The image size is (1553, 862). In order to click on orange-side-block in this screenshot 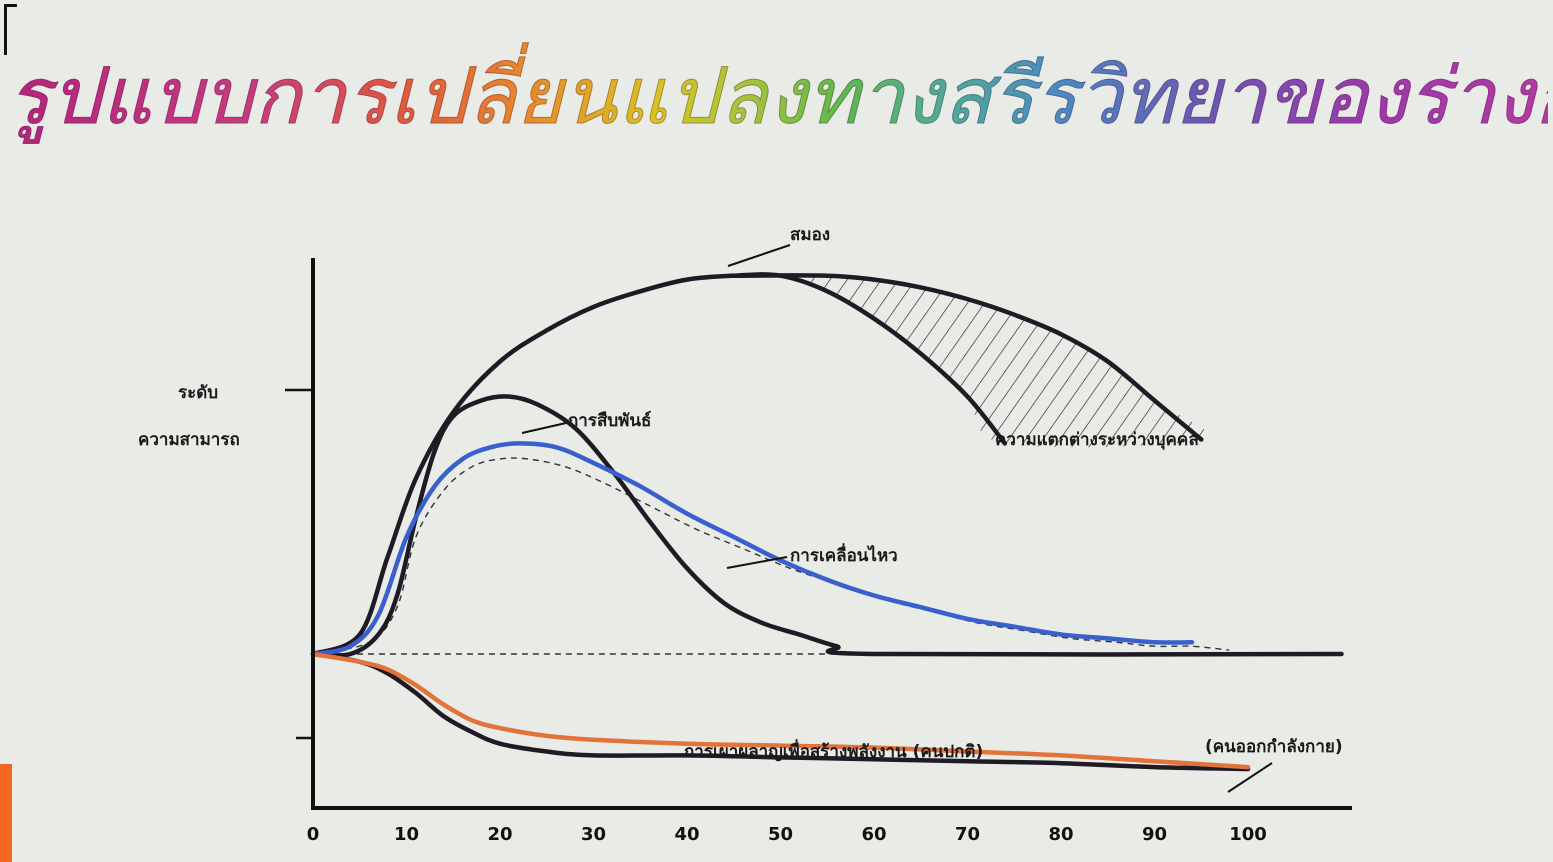, I will do `click(6, 813)`.